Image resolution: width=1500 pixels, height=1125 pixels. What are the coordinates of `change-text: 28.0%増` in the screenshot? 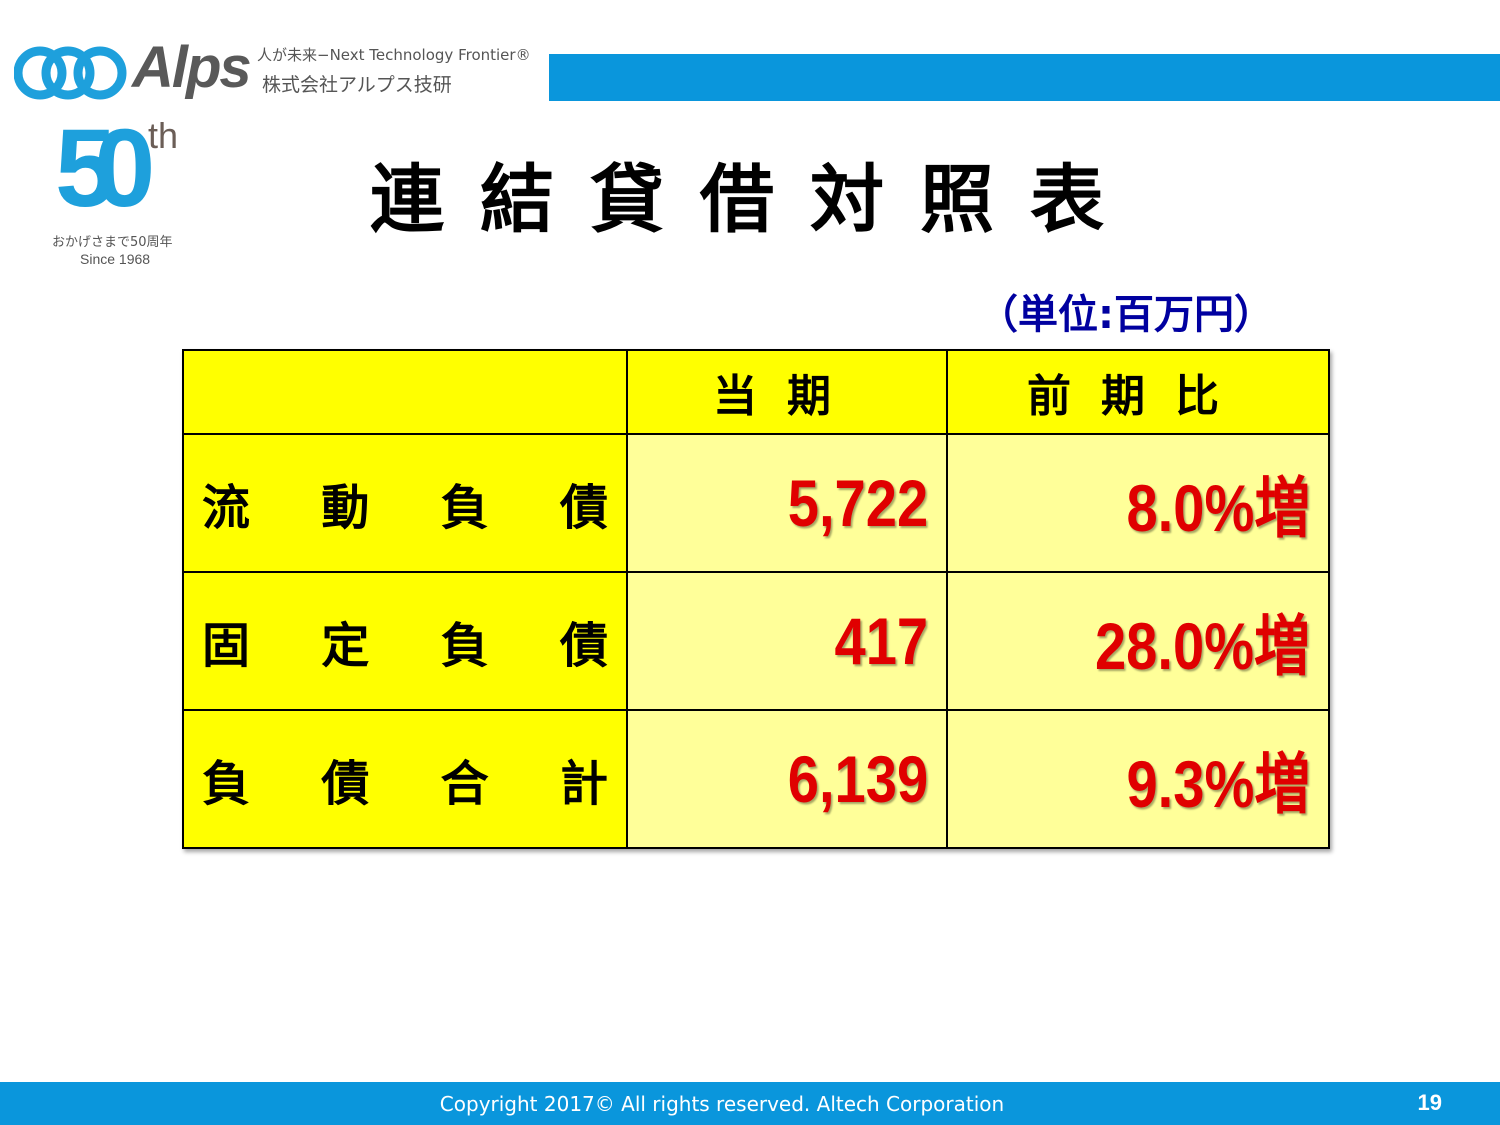 It's located at (1202, 646).